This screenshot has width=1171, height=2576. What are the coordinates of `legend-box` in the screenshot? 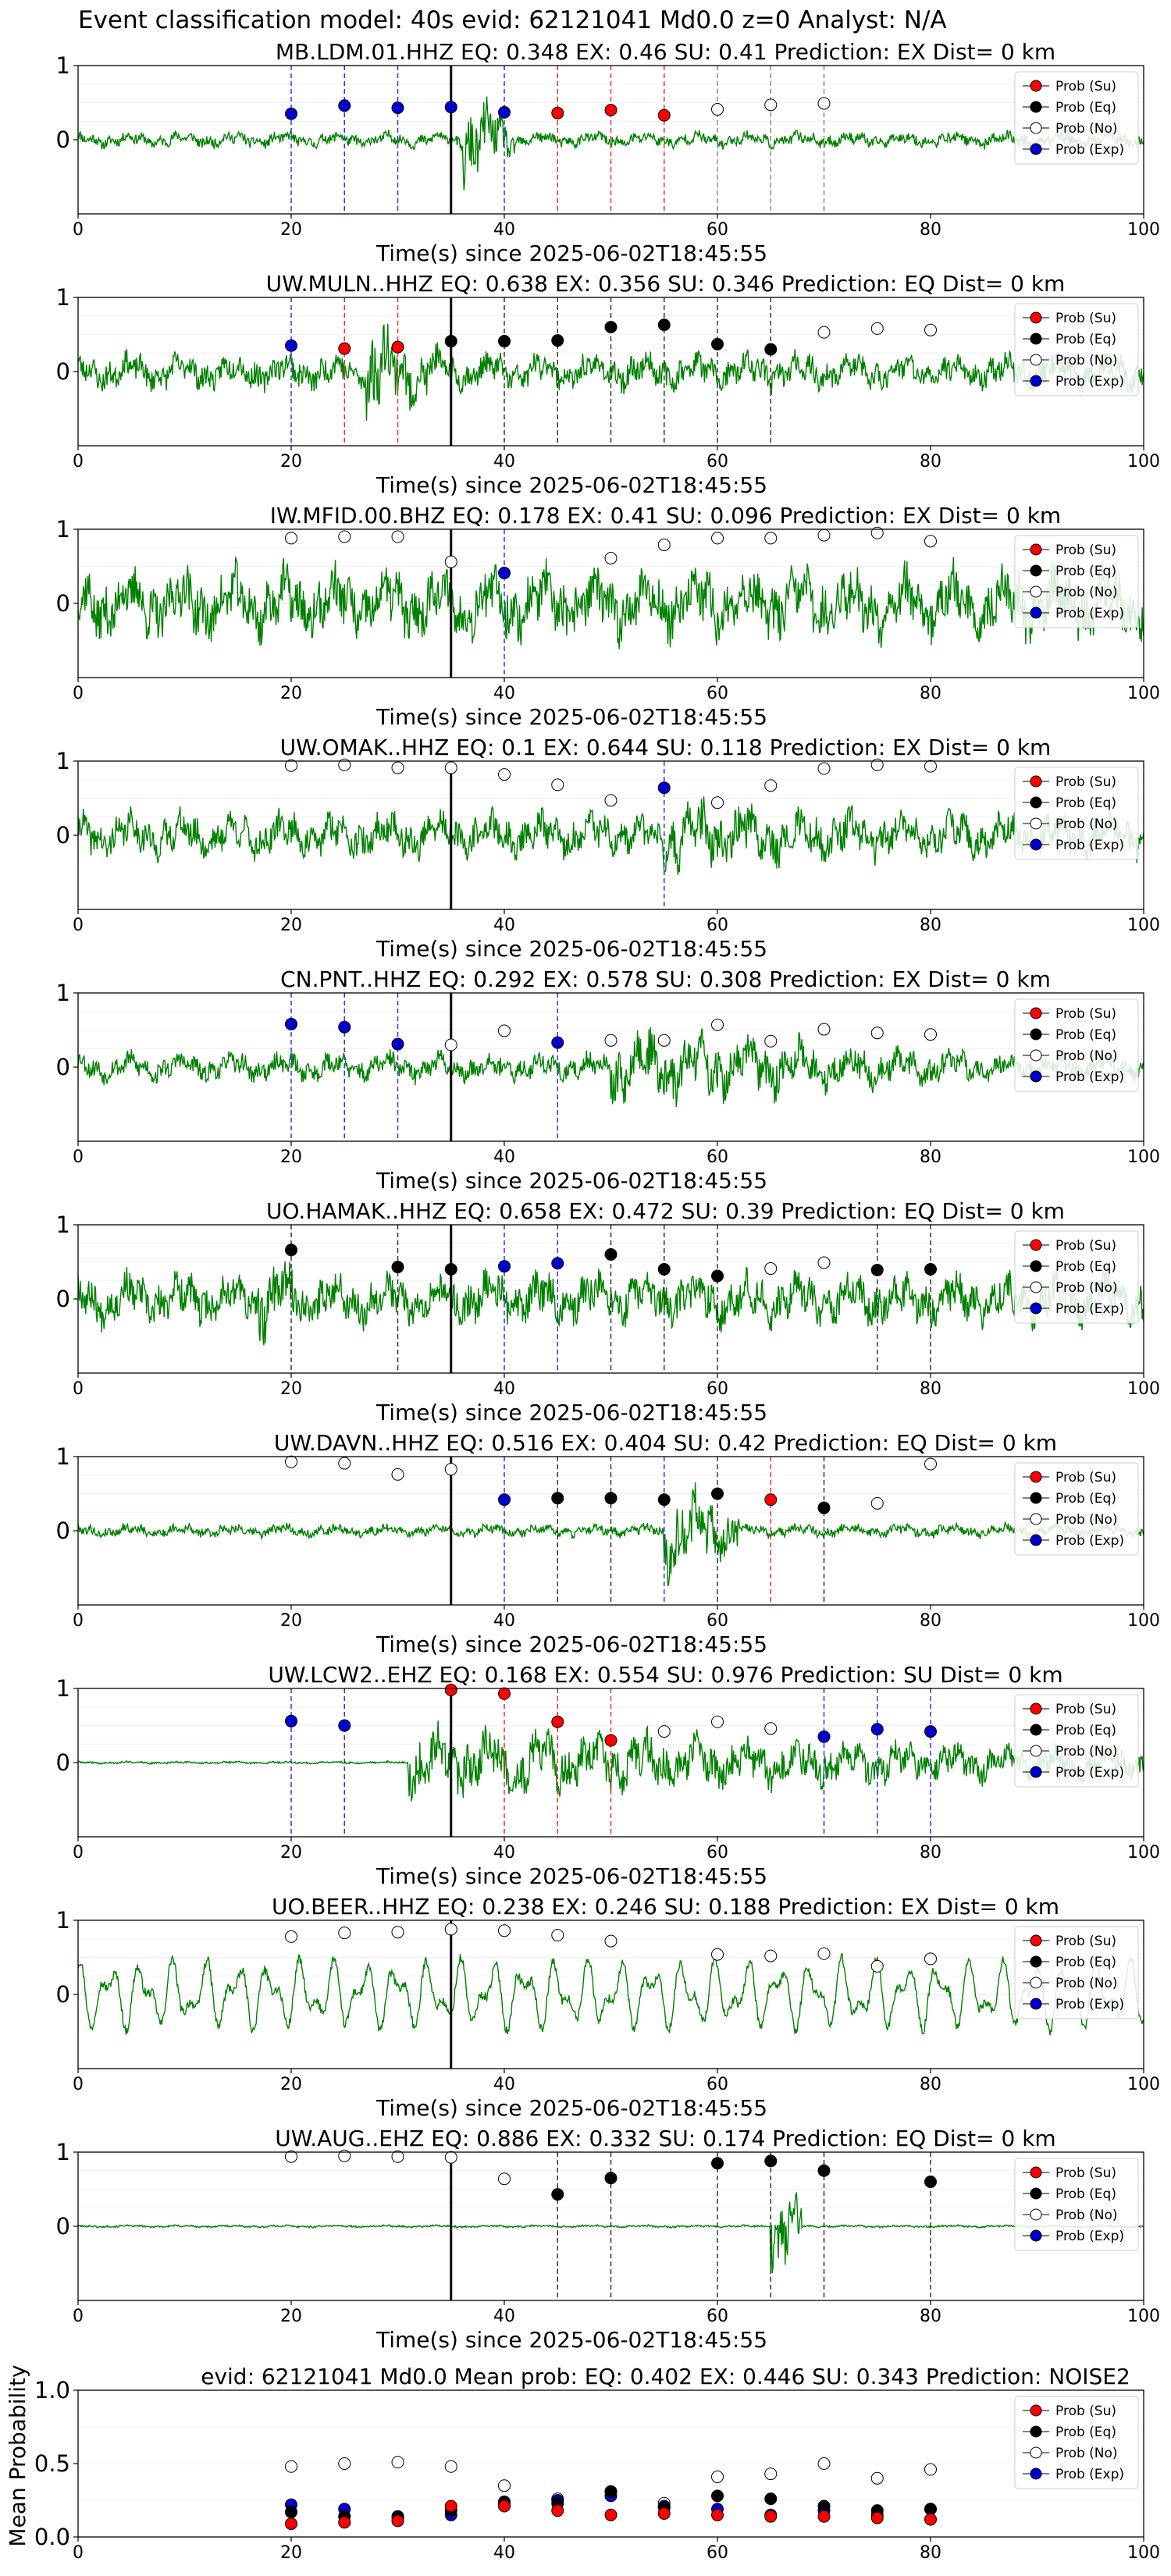 It's located at (1076, 581).